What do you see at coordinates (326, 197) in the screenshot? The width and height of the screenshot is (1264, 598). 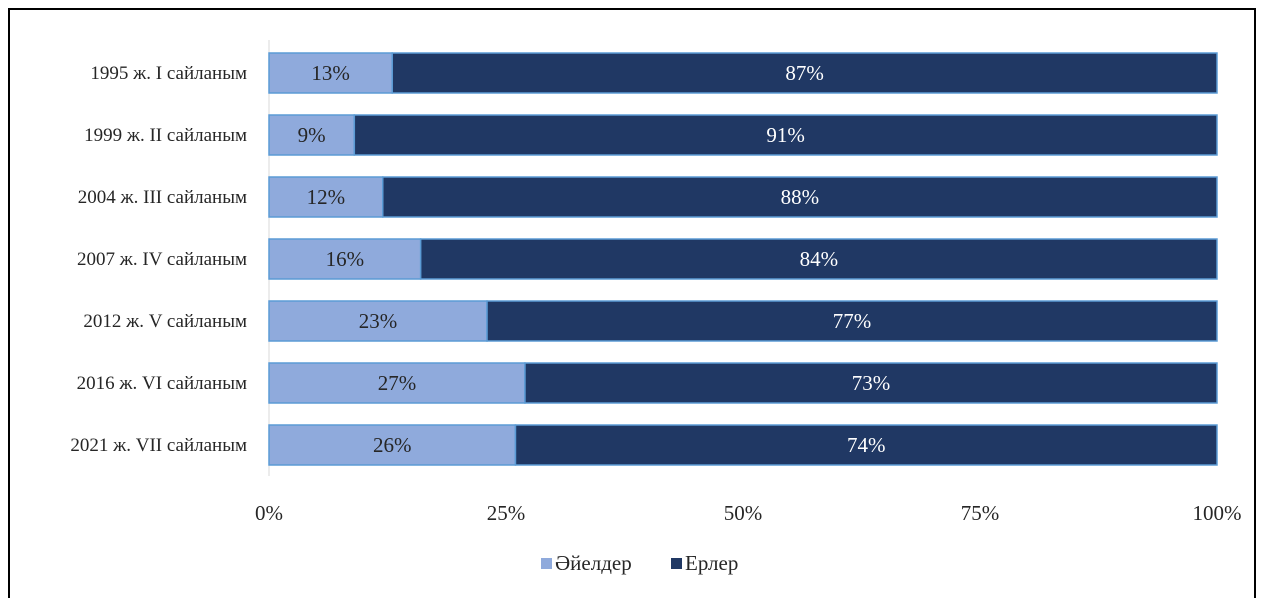 I see `data-label: 12%` at bounding box center [326, 197].